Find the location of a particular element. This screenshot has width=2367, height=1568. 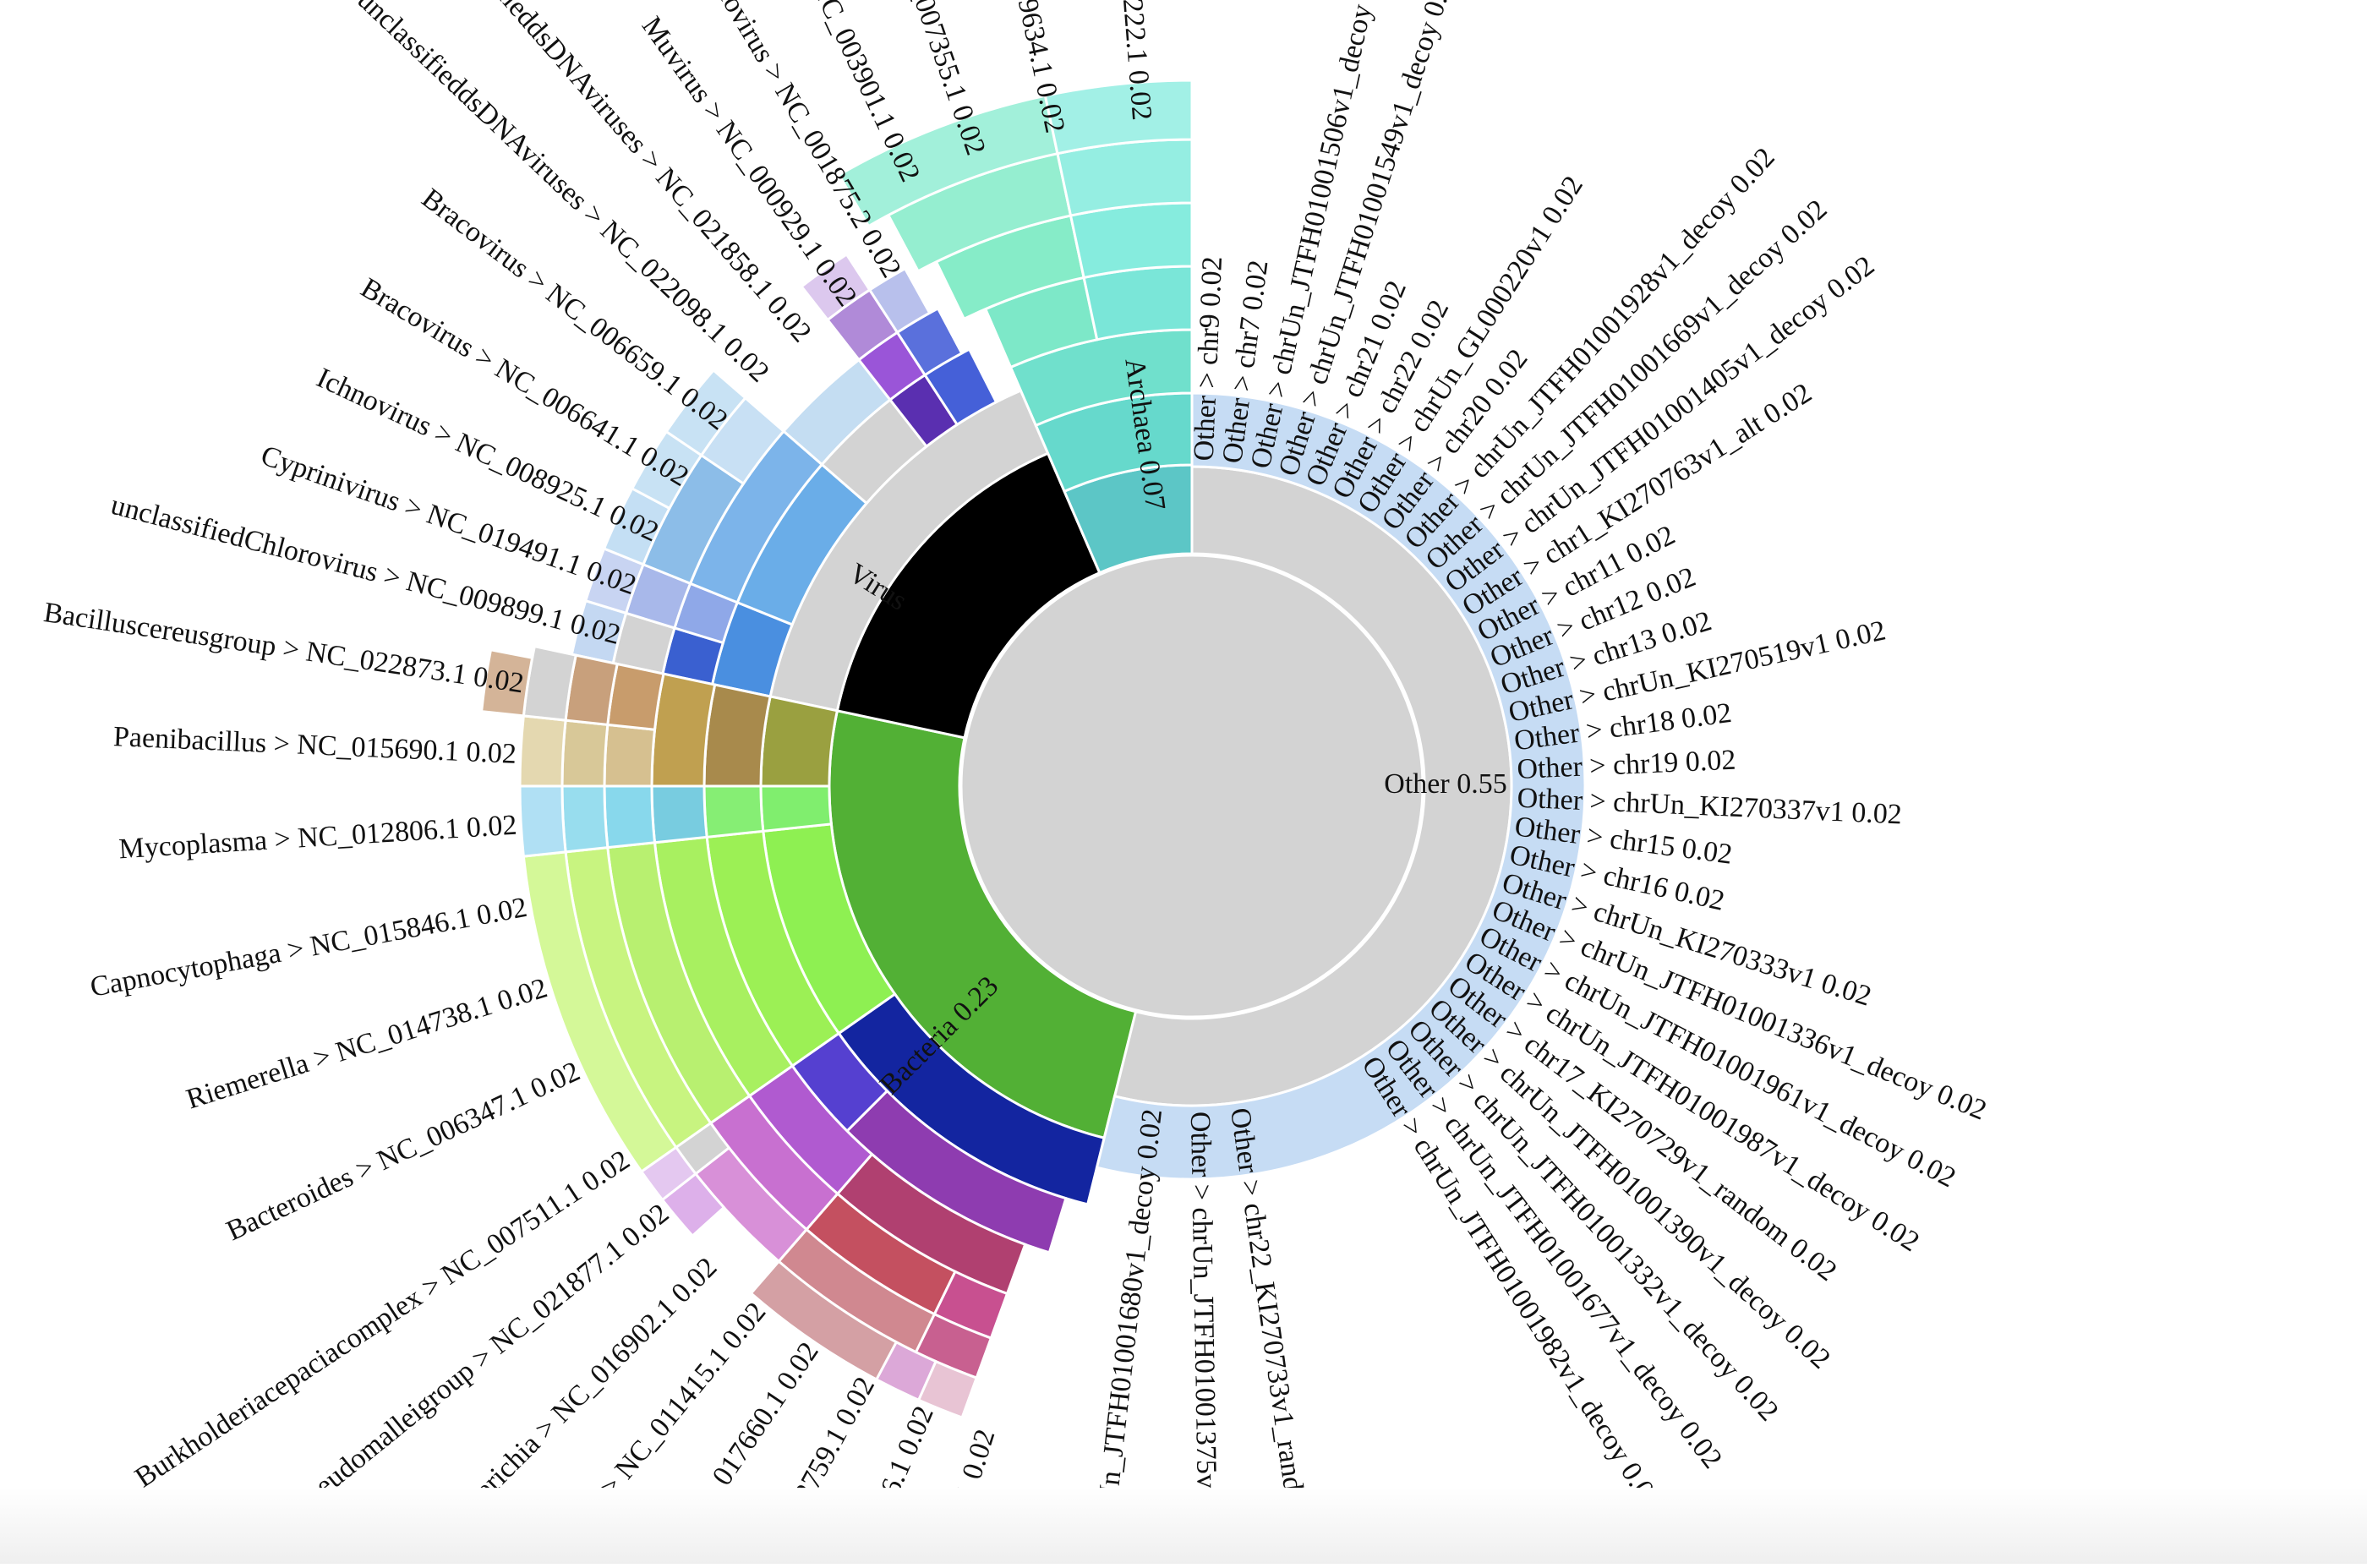

leaf-label-bacteria: Paenibacillus > NC_015690.1 0.02 is located at coordinates (314, 745).